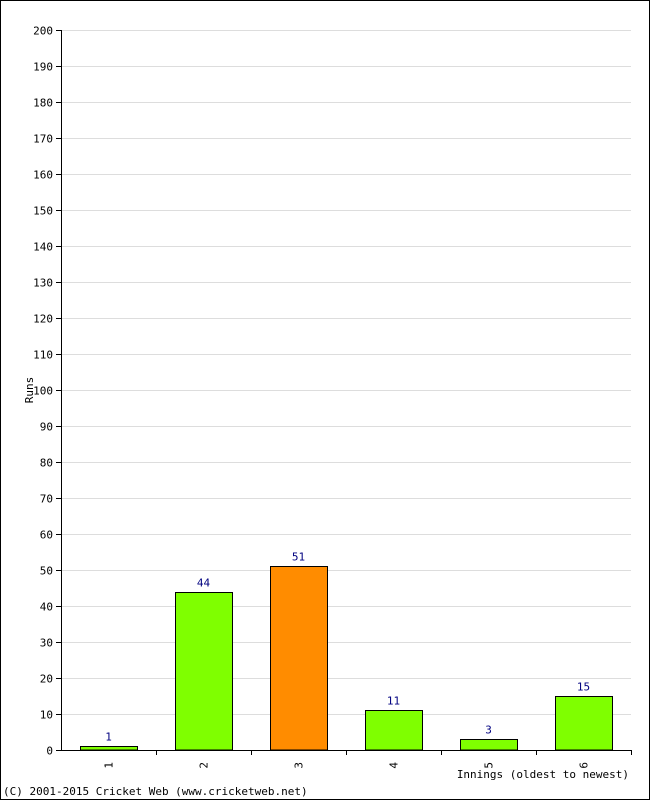 The width and height of the screenshot is (650, 800). I want to click on data-label: 51, so click(298, 557).